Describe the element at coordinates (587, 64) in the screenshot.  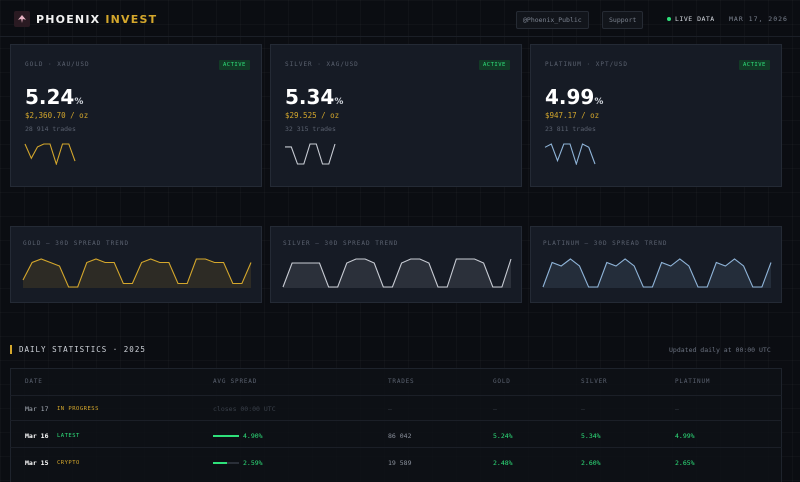
I see `card-label: PLATINUM · XPT/USD` at that location.